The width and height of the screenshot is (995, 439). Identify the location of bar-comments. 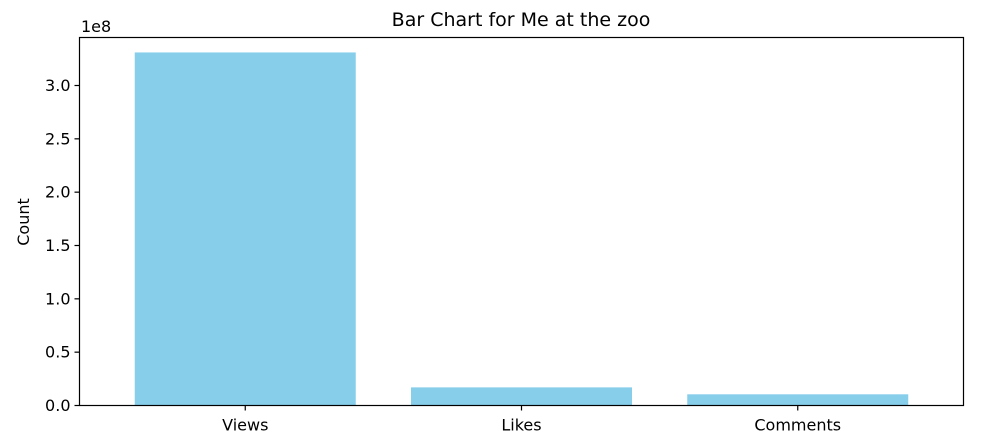
(798, 400).